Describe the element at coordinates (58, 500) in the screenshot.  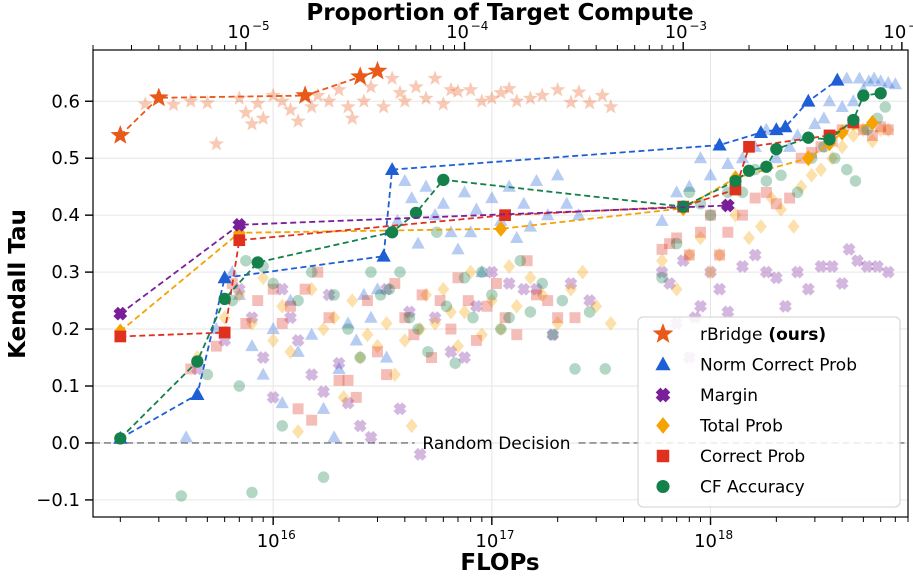
I see `y-tick-label: −0.1` at that location.